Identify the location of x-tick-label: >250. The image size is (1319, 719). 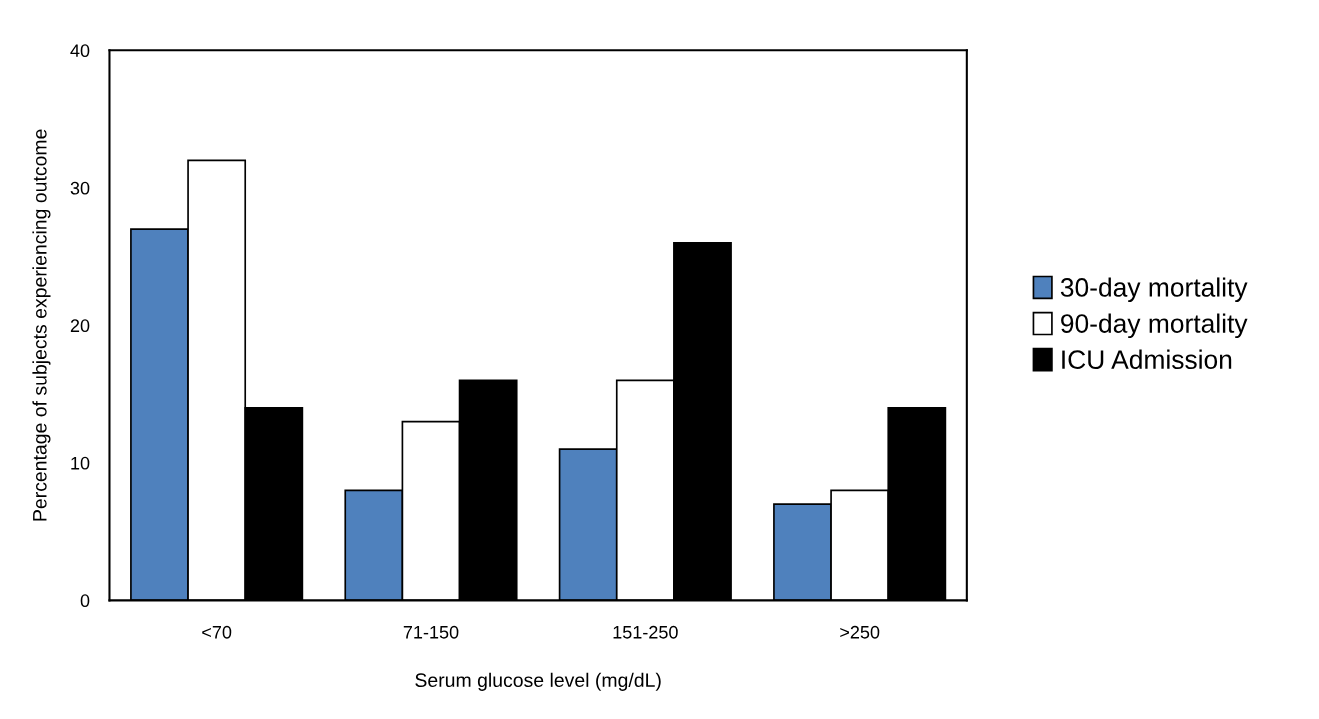
(860, 632).